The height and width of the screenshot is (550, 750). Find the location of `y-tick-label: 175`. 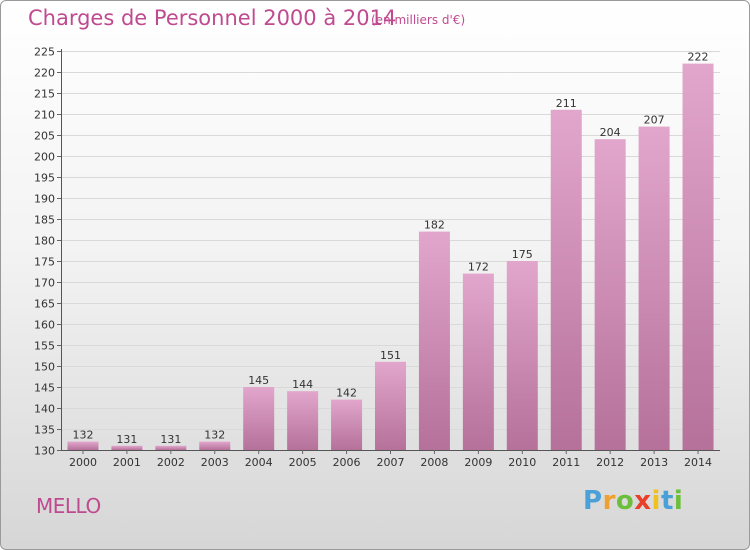

y-tick-label: 175 is located at coordinates (44, 262).